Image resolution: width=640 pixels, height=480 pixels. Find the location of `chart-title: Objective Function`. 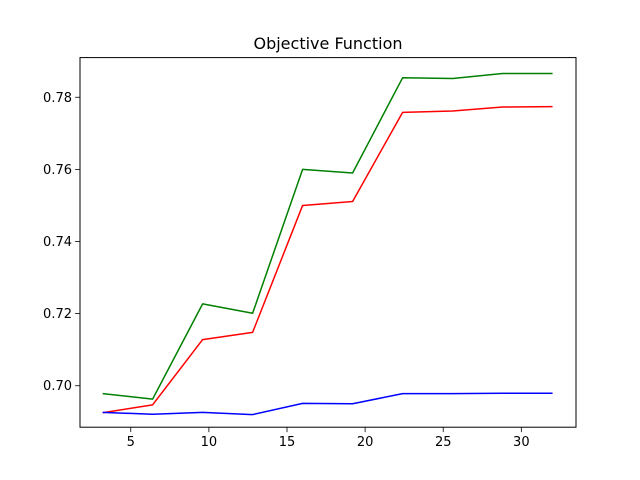

chart-title: Objective Function is located at coordinates (327, 43).